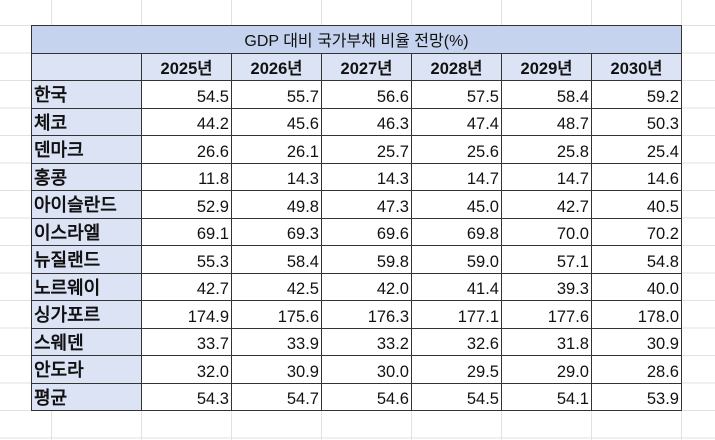 The image size is (715, 440). What do you see at coordinates (366, 314) in the screenshot?
I see `value-cell: 176.3` at bounding box center [366, 314].